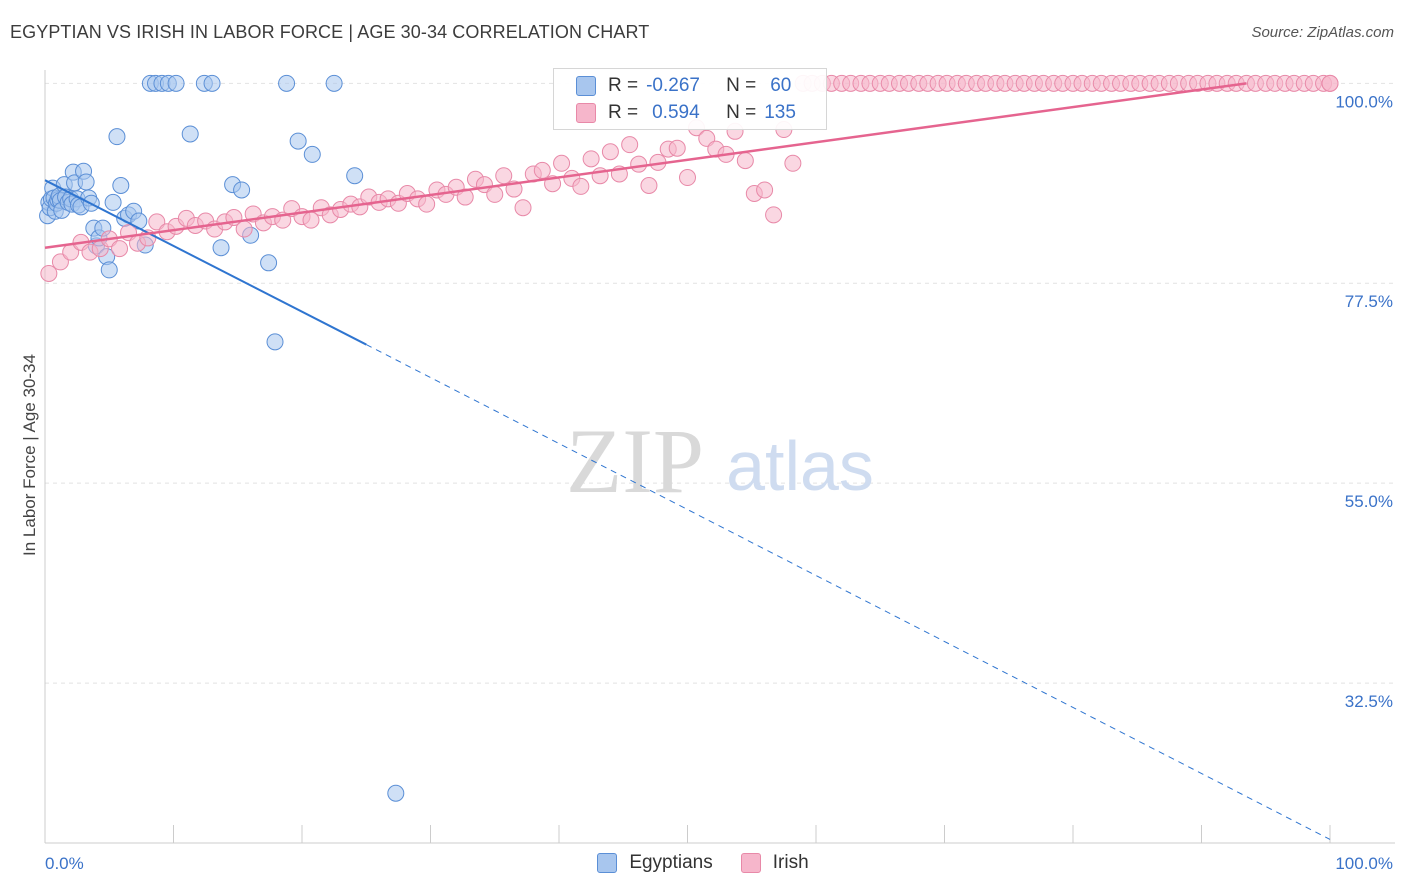 This screenshot has width=1406, height=892. What do you see at coordinates (1369, 301) in the screenshot?
I see `y-tick-label: 77.5%` at bounding box center [1369, 301].